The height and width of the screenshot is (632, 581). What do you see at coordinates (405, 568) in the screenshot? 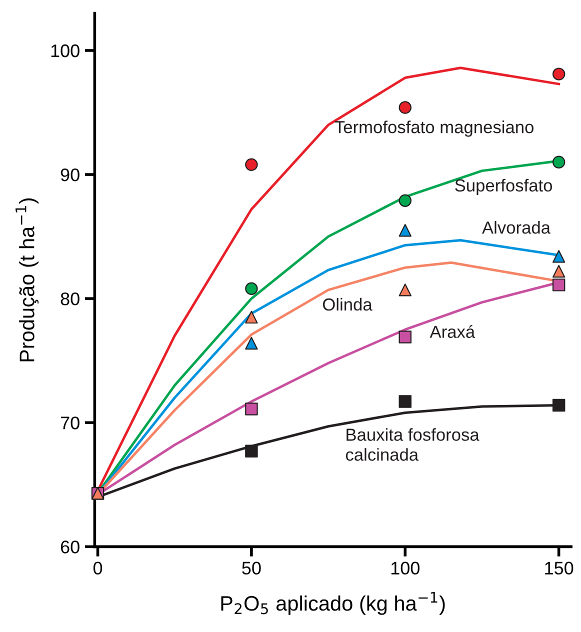
I see `x-tick-label: 100` at bounding box center [405, 568].